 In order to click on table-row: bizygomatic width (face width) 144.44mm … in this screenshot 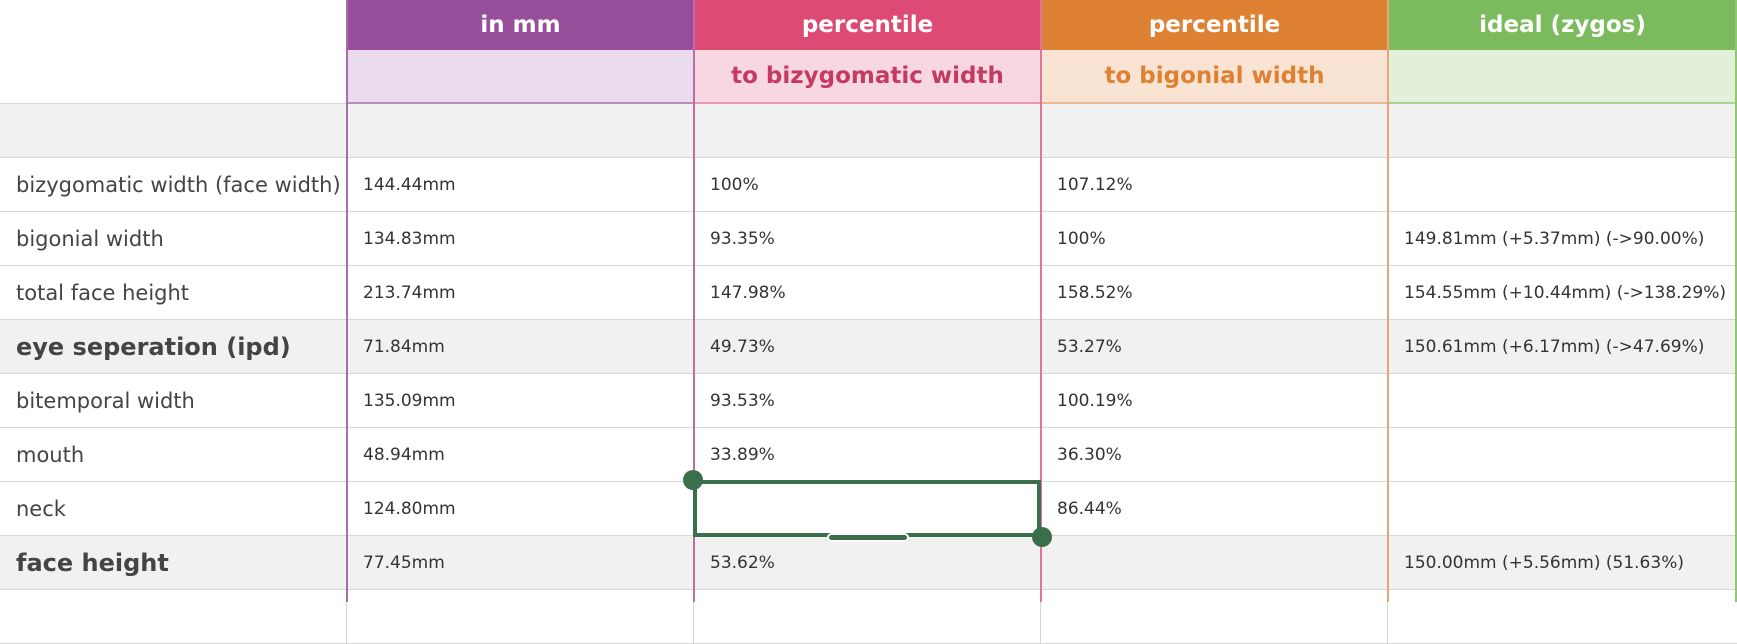, I will do `click(868, 185)`.